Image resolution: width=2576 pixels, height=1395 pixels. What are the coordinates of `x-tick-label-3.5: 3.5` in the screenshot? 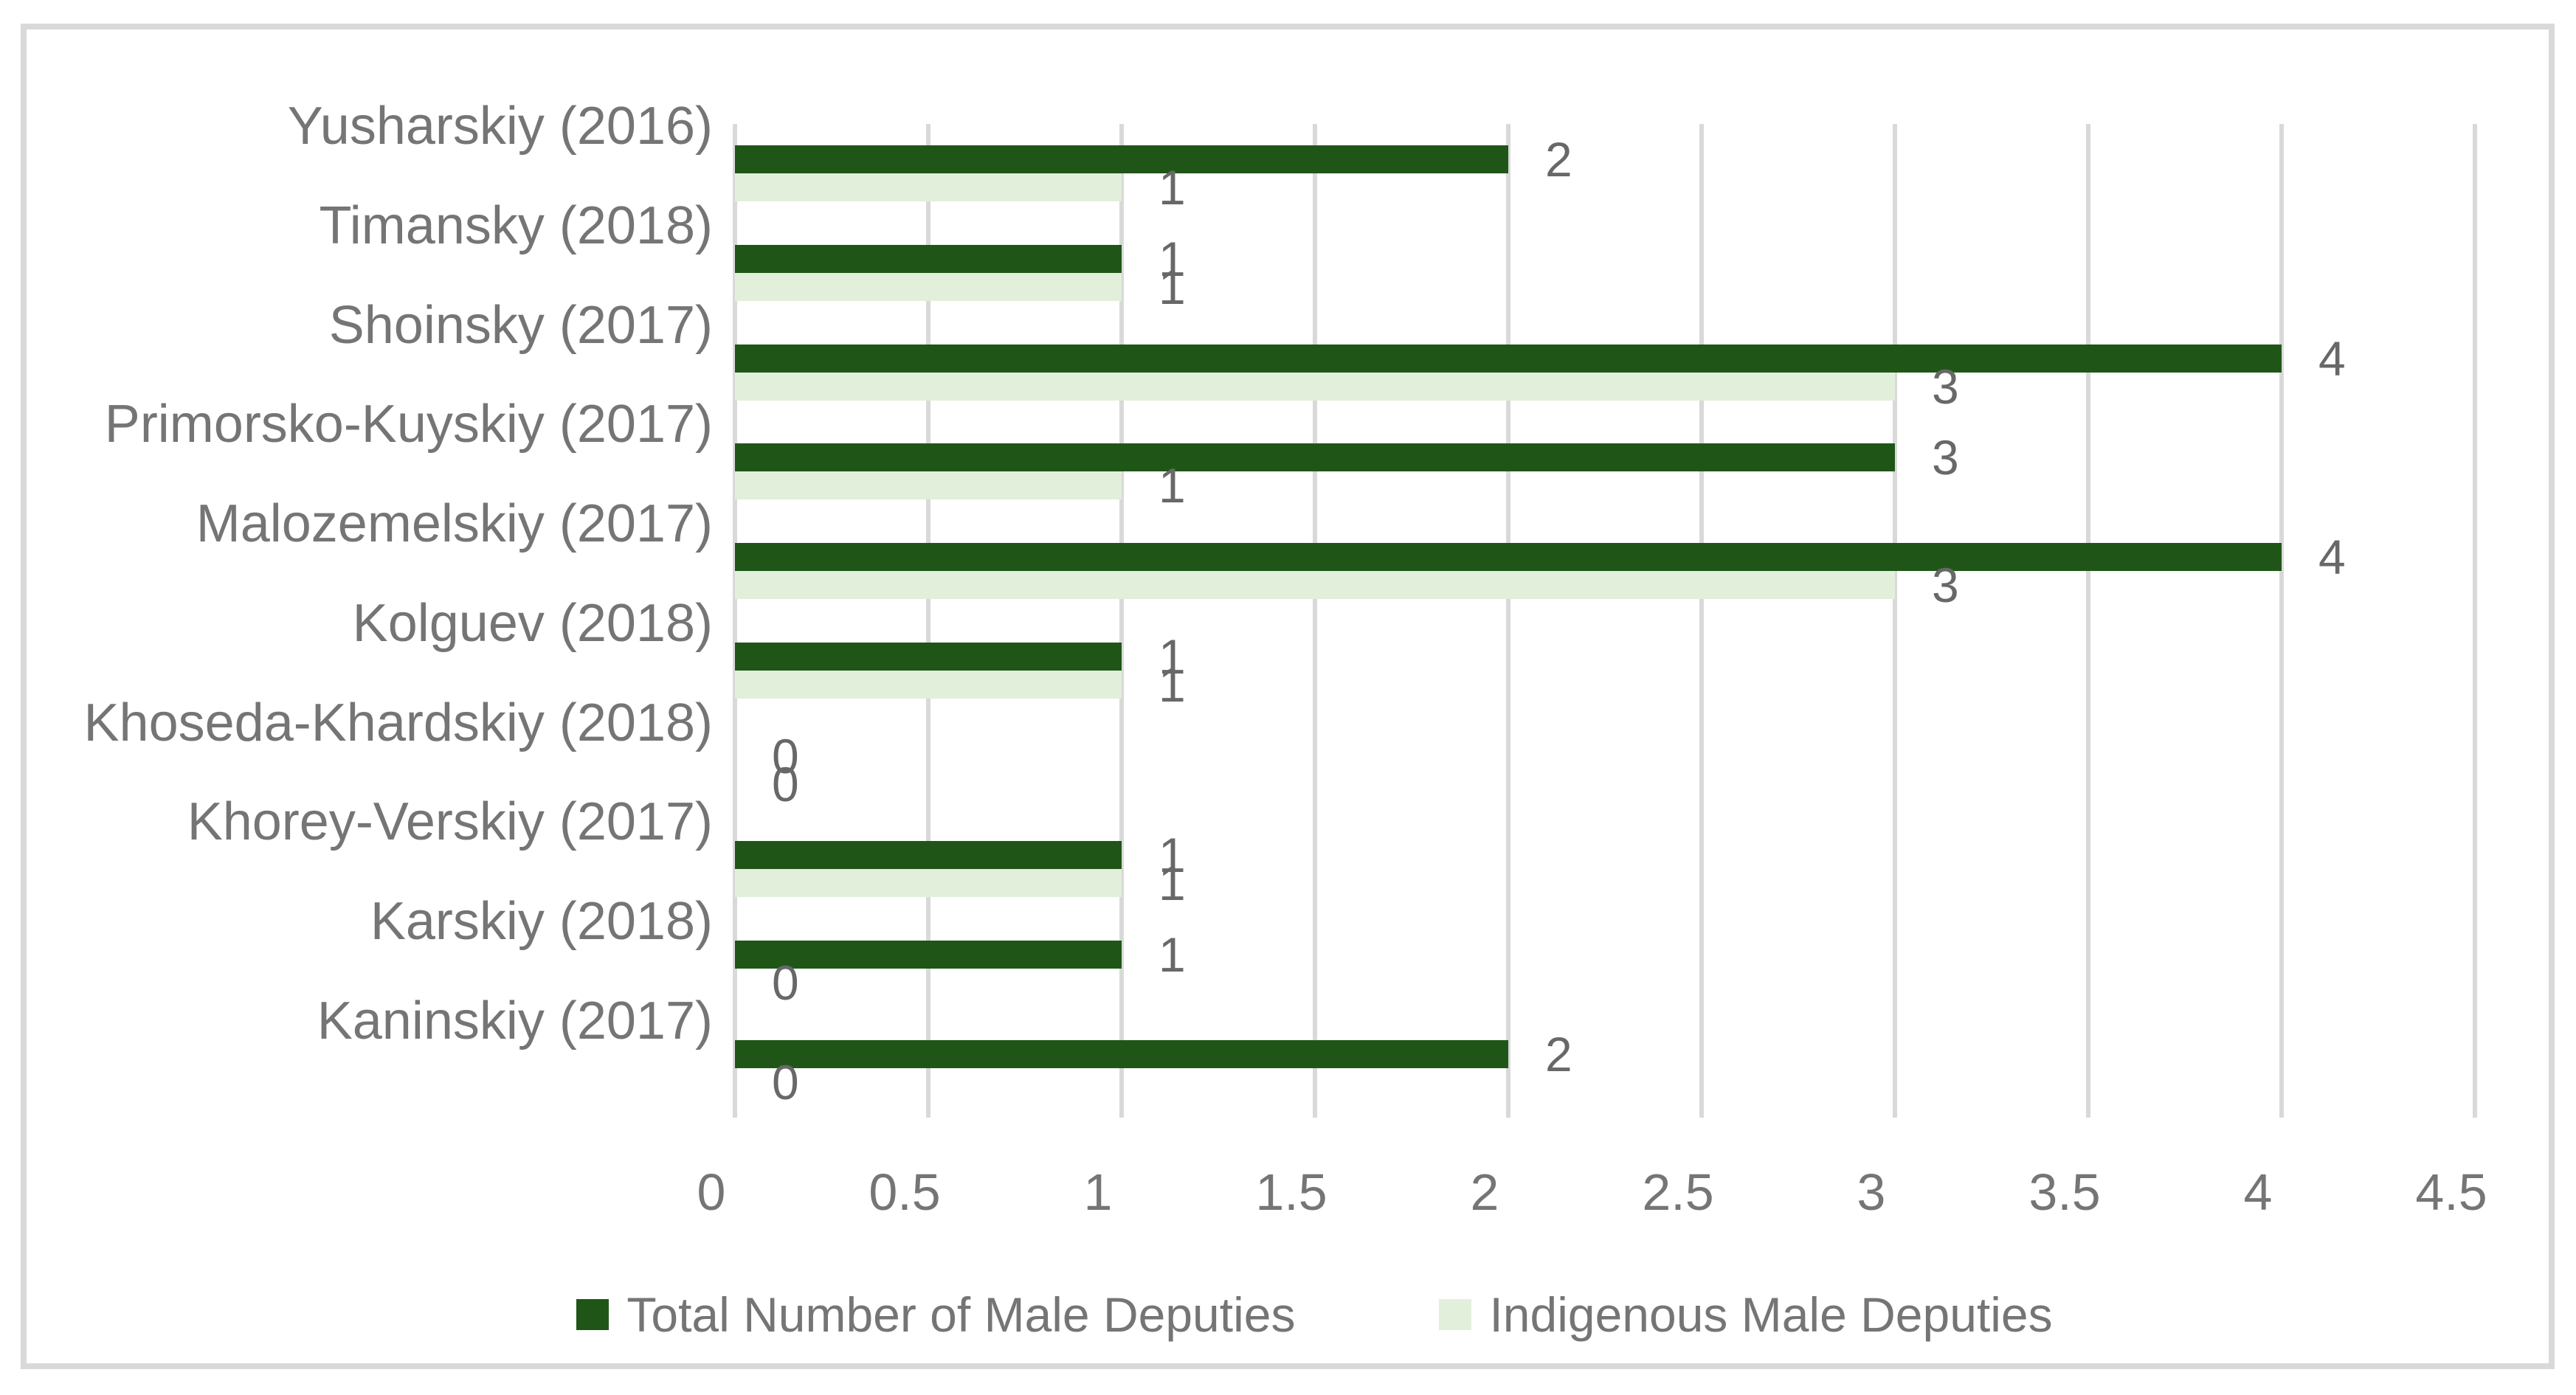 It's located at (2064, 1192).